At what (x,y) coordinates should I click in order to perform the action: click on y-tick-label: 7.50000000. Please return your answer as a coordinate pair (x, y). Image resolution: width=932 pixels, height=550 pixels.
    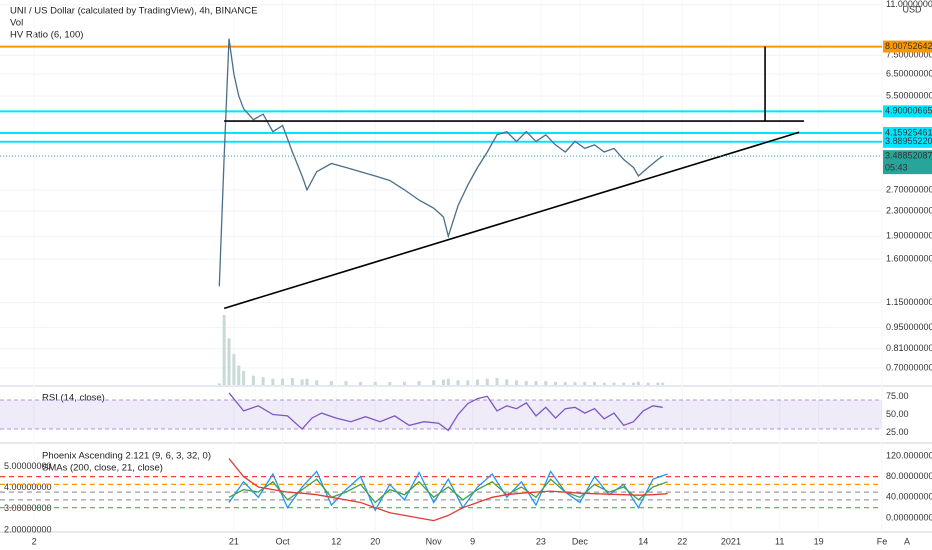
    Looking at the image, I should click on (909, 55).